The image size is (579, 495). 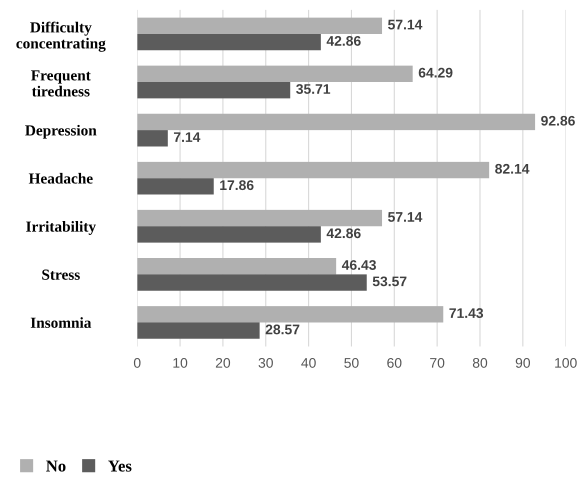 What do you see at coordinates (359, 265) in the screenshot?
I see `data-label: 46.43` at bounding box center [359, 265].